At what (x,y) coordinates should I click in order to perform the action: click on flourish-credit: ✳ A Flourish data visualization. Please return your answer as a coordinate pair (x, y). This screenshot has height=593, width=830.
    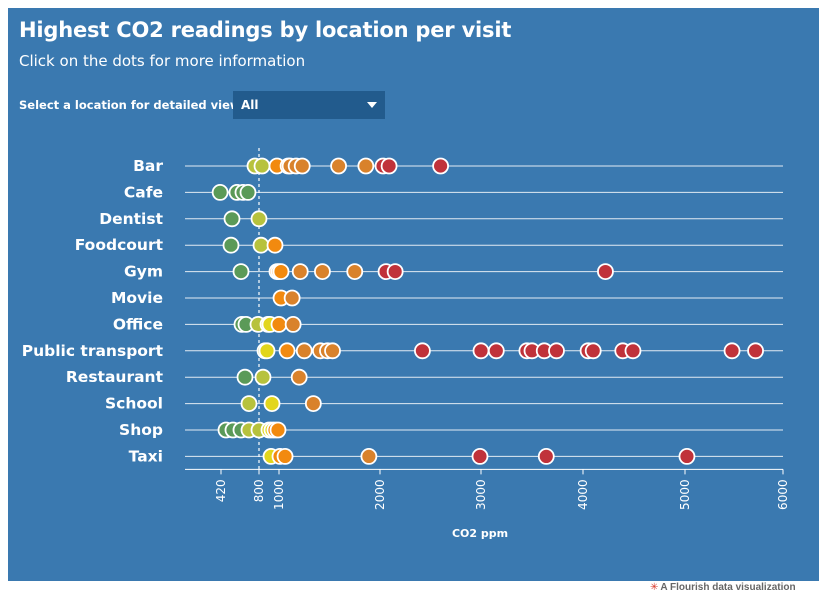
    Looking at the image, I should click on (723, 587).